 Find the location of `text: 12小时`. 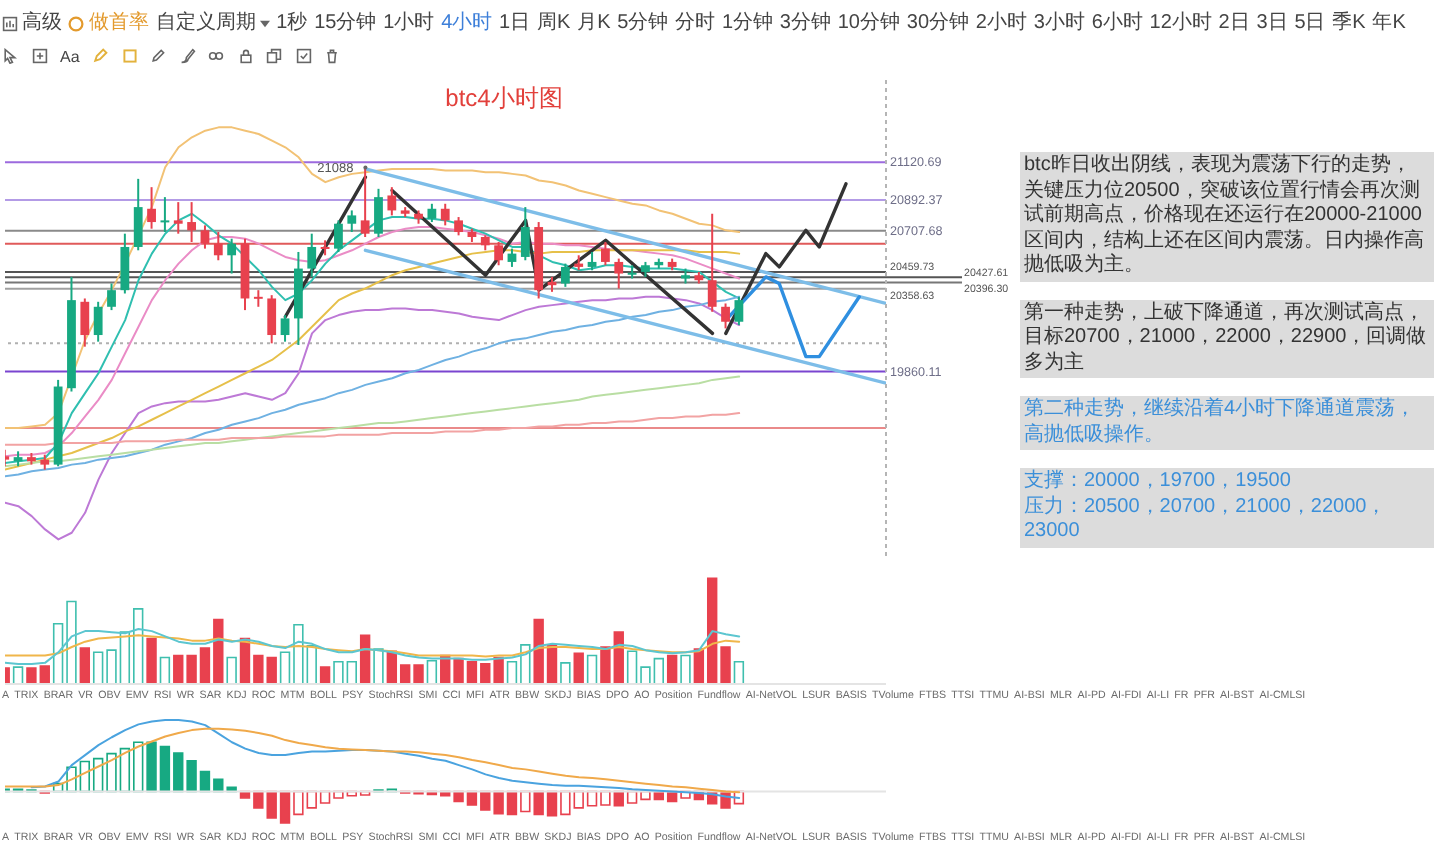

text: 12小时 is located at coordinates (1180, 23).